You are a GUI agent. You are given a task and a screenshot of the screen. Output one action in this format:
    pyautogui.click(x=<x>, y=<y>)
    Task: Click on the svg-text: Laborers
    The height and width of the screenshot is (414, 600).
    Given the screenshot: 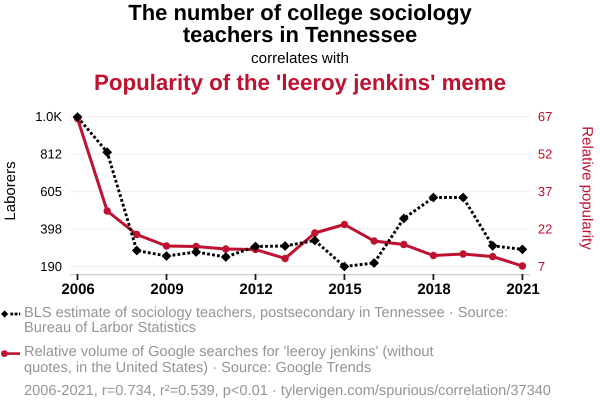 What is the action you would take?
    pyautogui.click(x=10, y=190)
    